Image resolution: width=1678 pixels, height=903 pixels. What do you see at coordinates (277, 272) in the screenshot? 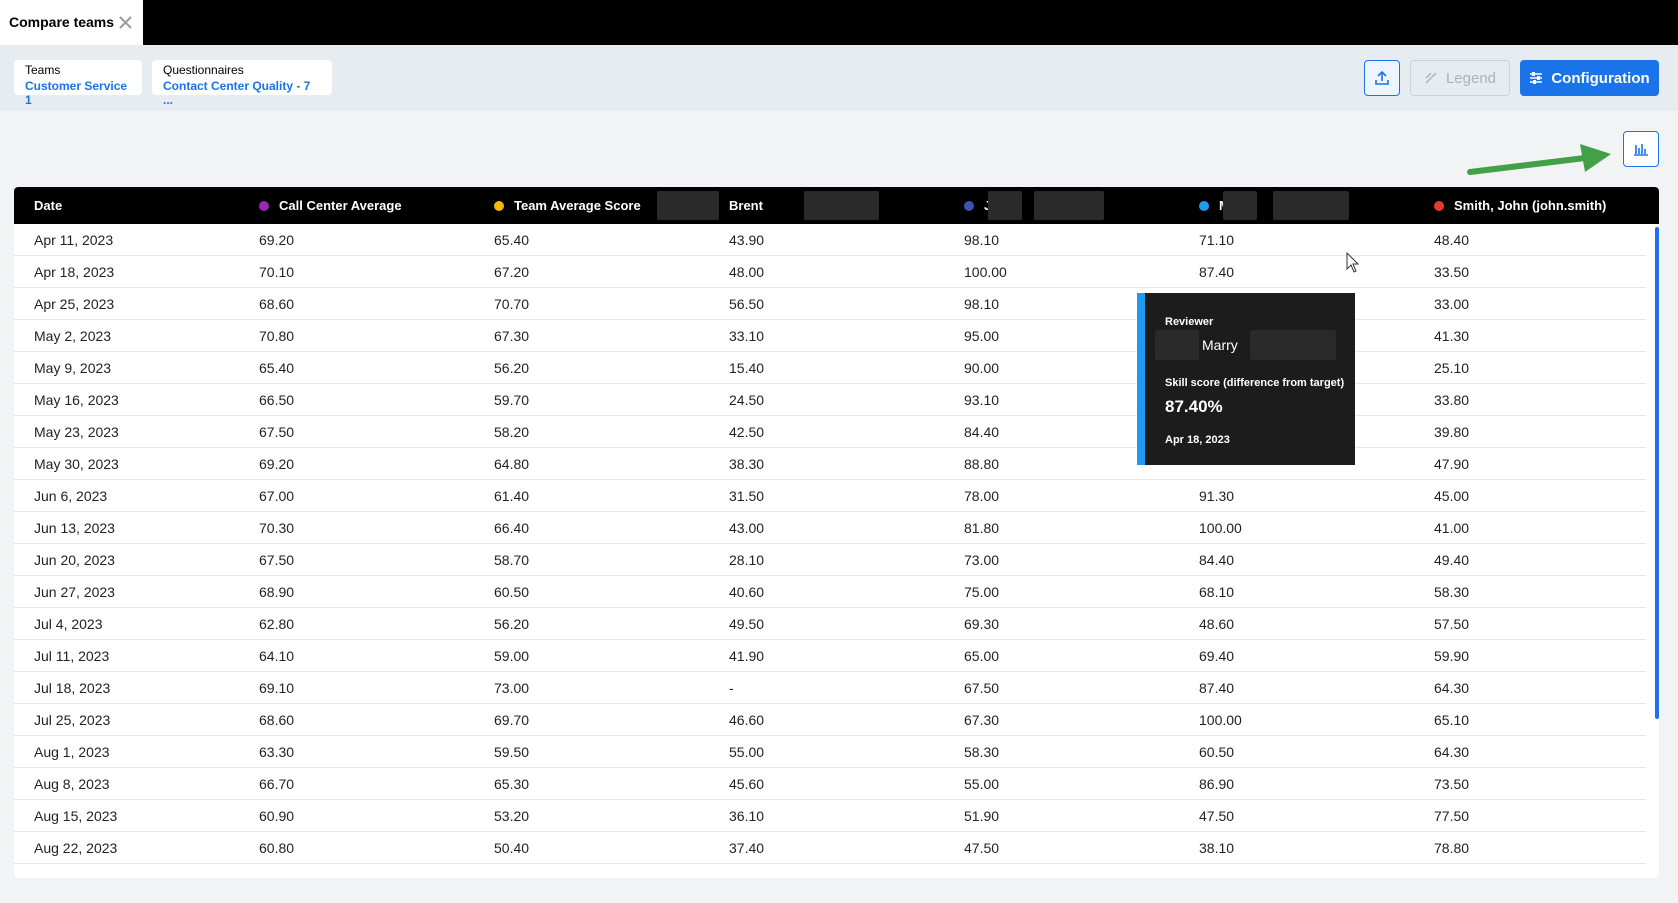
I see `table-cell: 70.10` at bounding box center [277, 272].